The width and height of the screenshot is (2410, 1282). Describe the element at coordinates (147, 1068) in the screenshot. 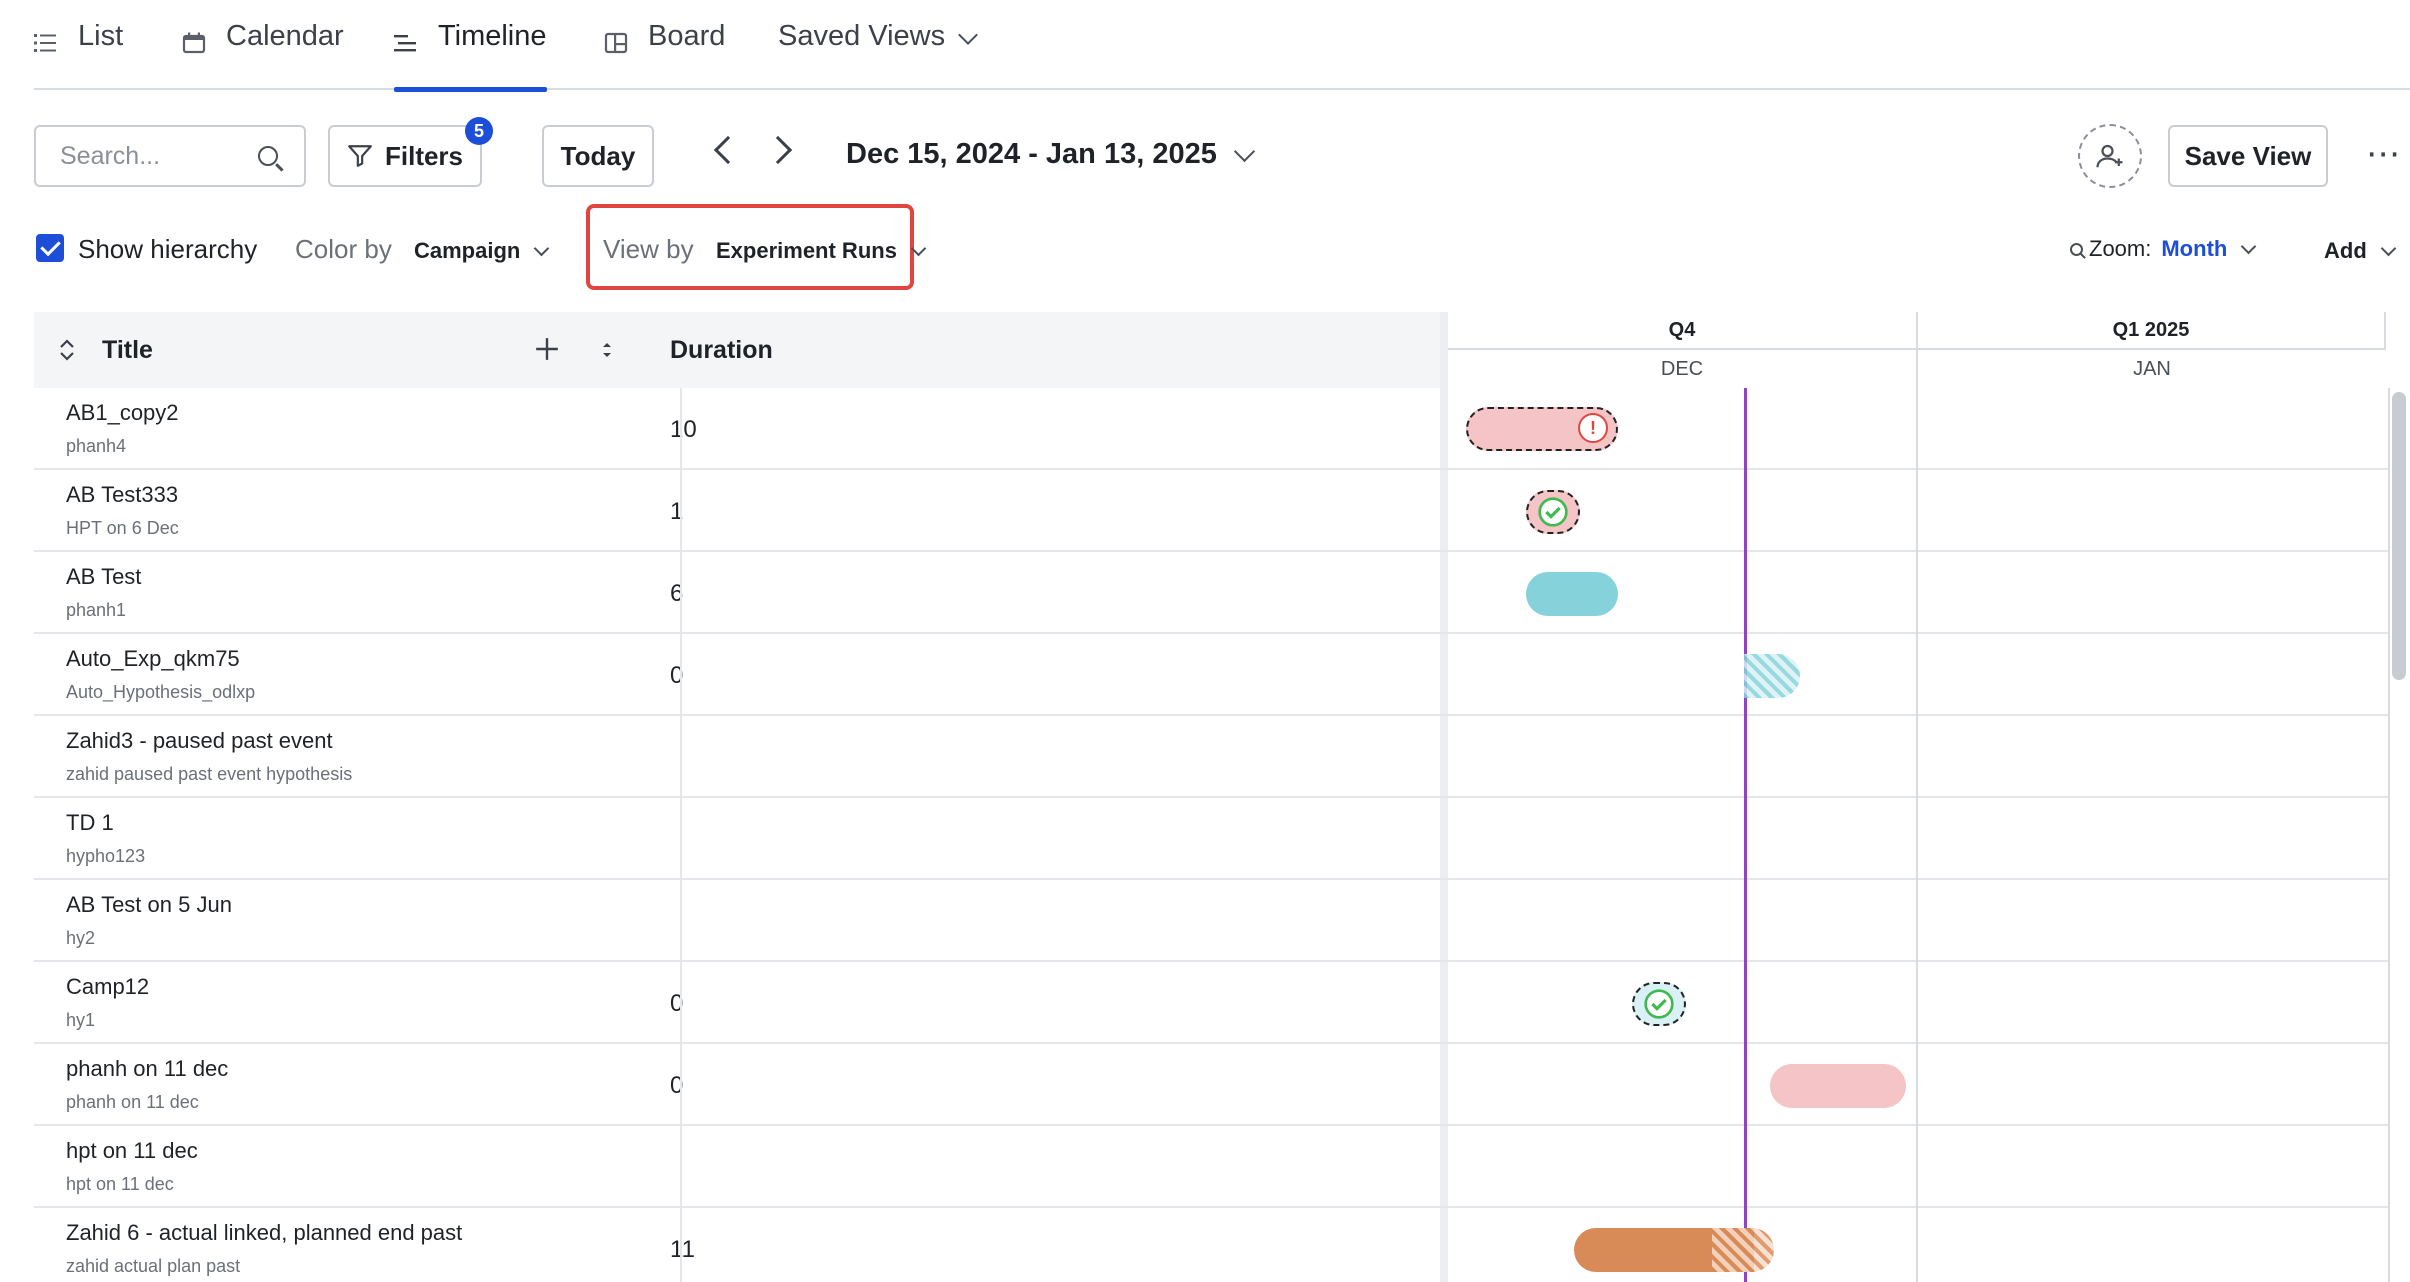

I see `row-title: phanh on 11 dec` at that location.